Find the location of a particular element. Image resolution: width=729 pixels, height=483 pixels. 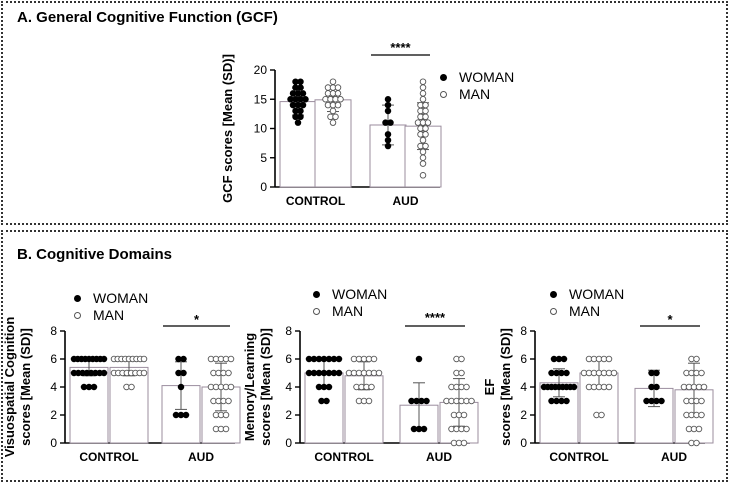

legend-visuospatial: WOMAN MAN is located at coordinates (111, 307).